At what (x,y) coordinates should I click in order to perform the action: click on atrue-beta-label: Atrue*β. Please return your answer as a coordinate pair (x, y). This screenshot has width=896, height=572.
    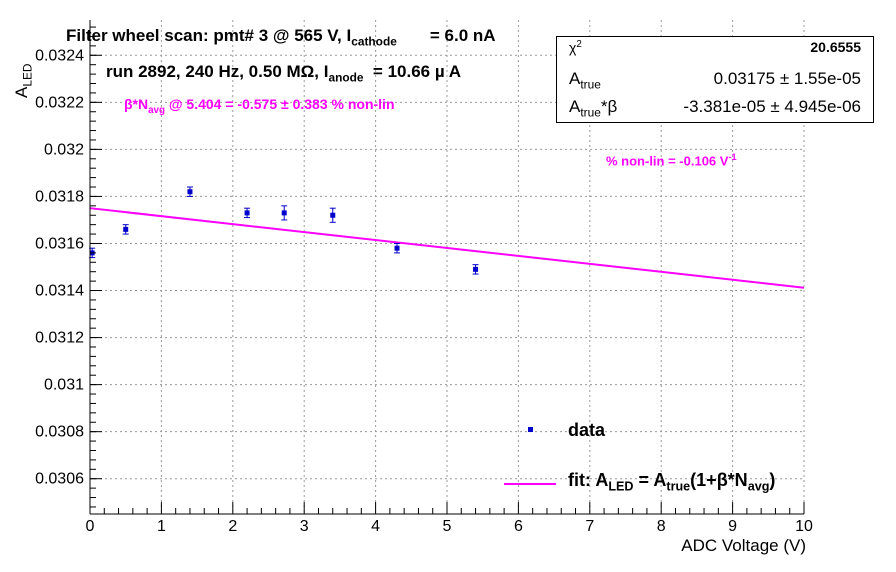
    Looking at the image, I should click on (593, 108).